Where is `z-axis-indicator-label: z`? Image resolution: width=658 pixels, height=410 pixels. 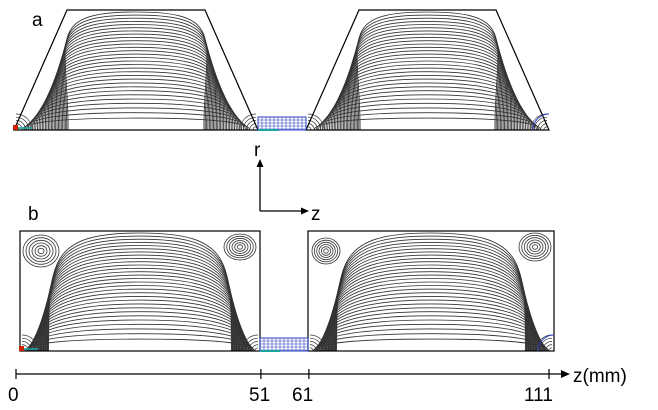 z-axis-indicator-label: z is located at coordinates (316, 214).